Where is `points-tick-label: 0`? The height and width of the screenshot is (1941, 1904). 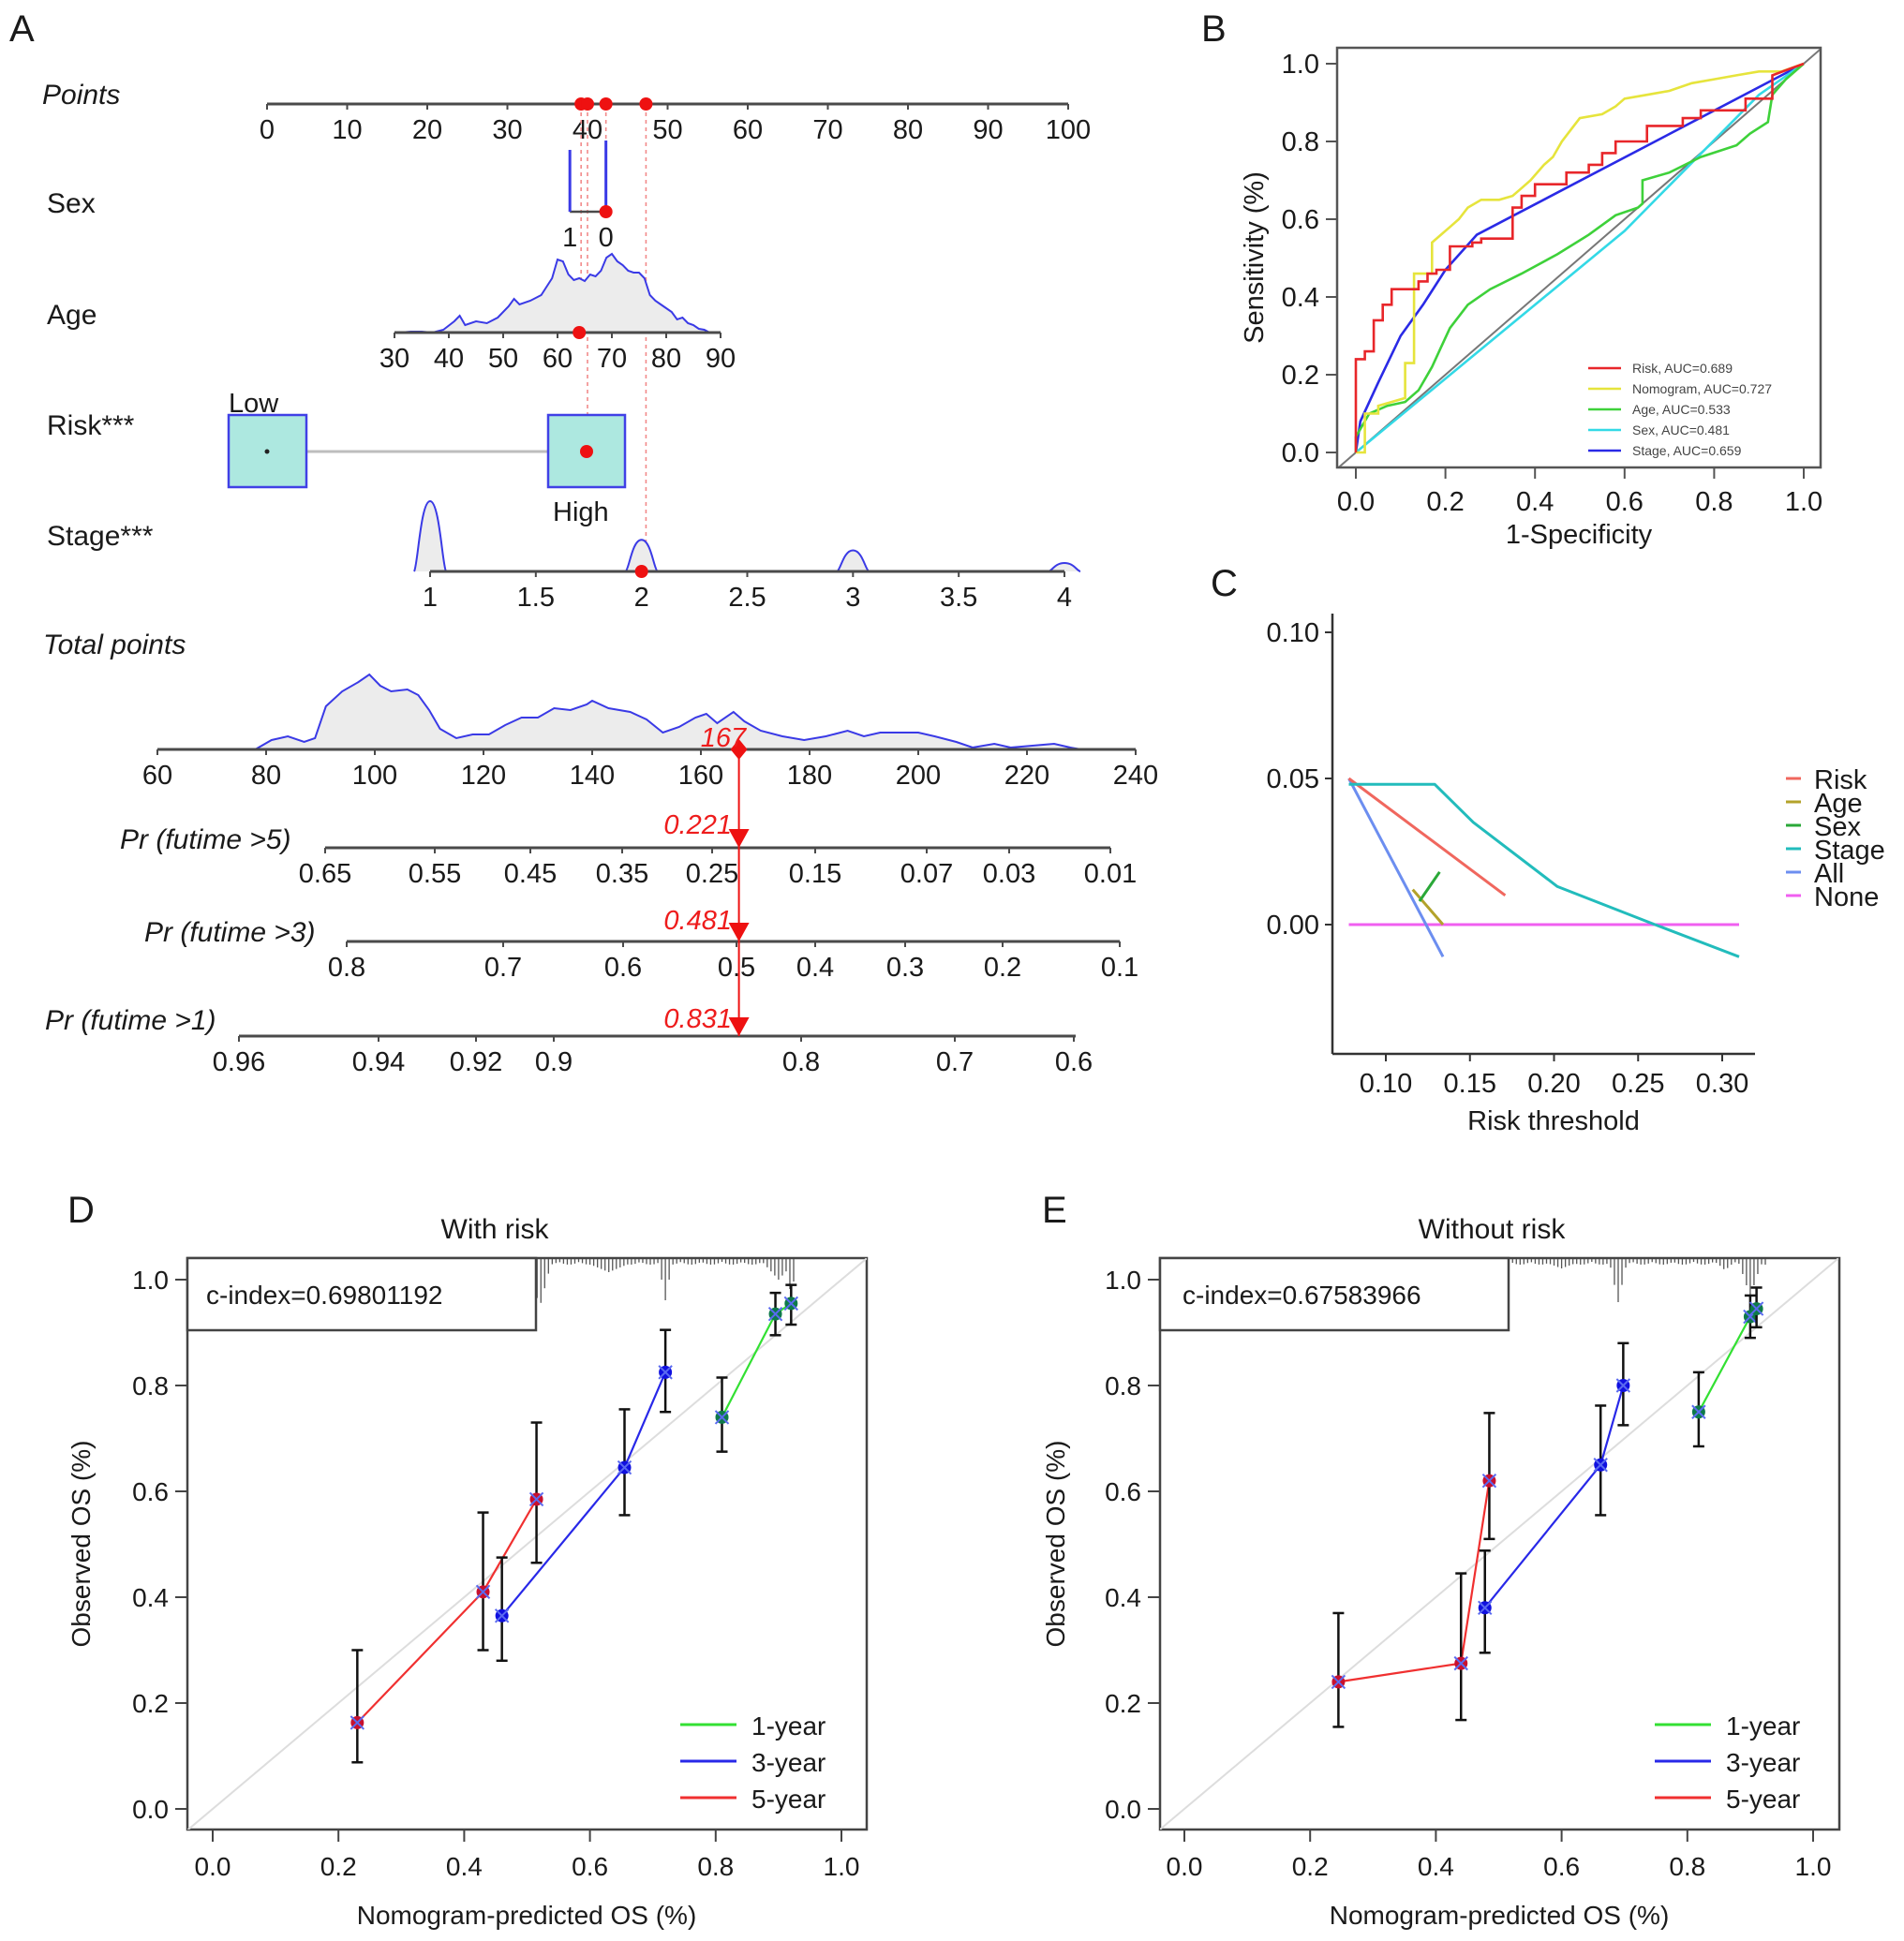
points-tick-label: 0 is located at coordinates (267, 130).